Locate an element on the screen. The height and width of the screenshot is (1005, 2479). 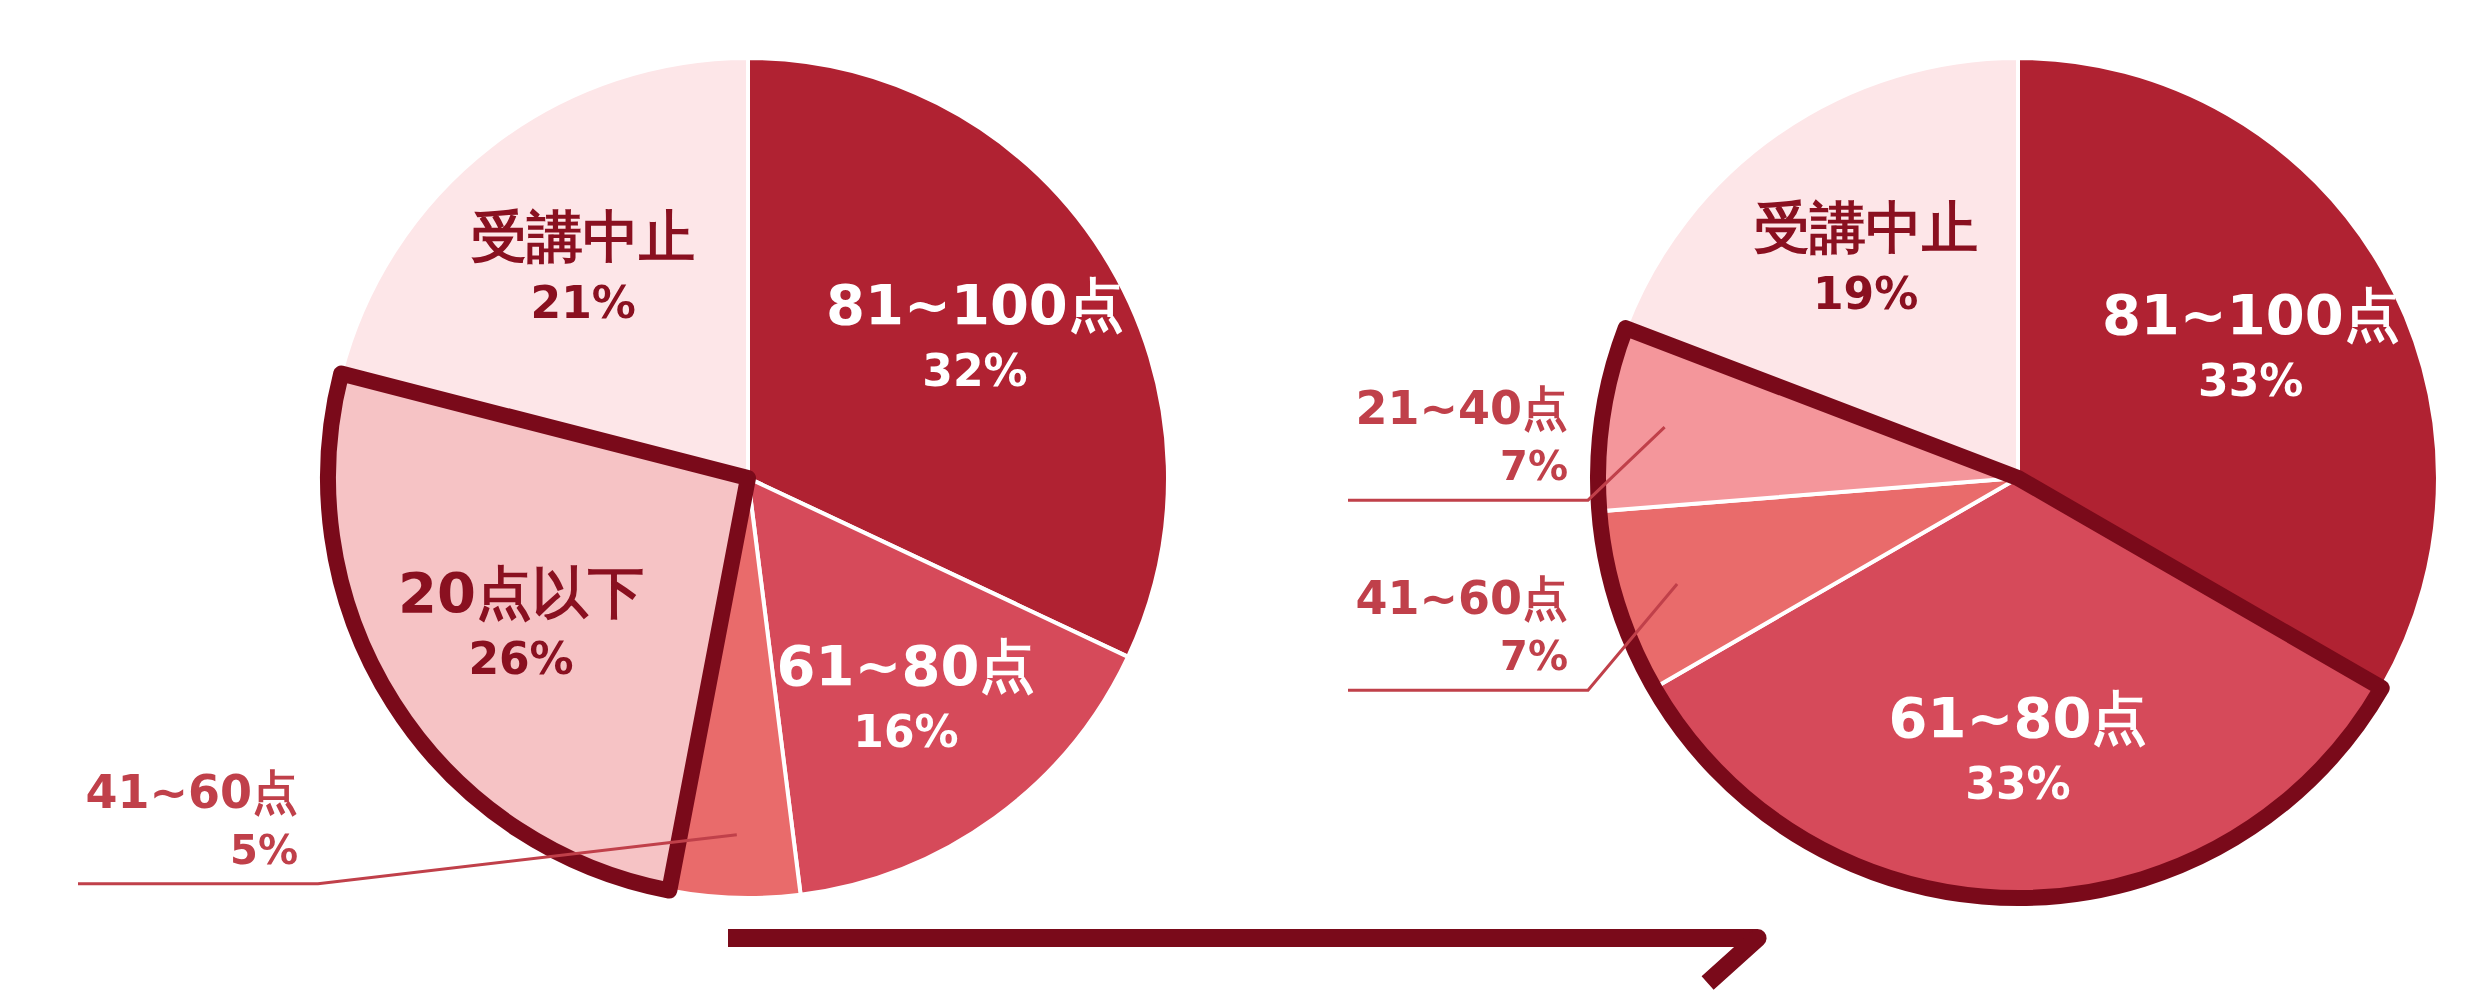
data-label: 26% is located at coordinates (521, 659).